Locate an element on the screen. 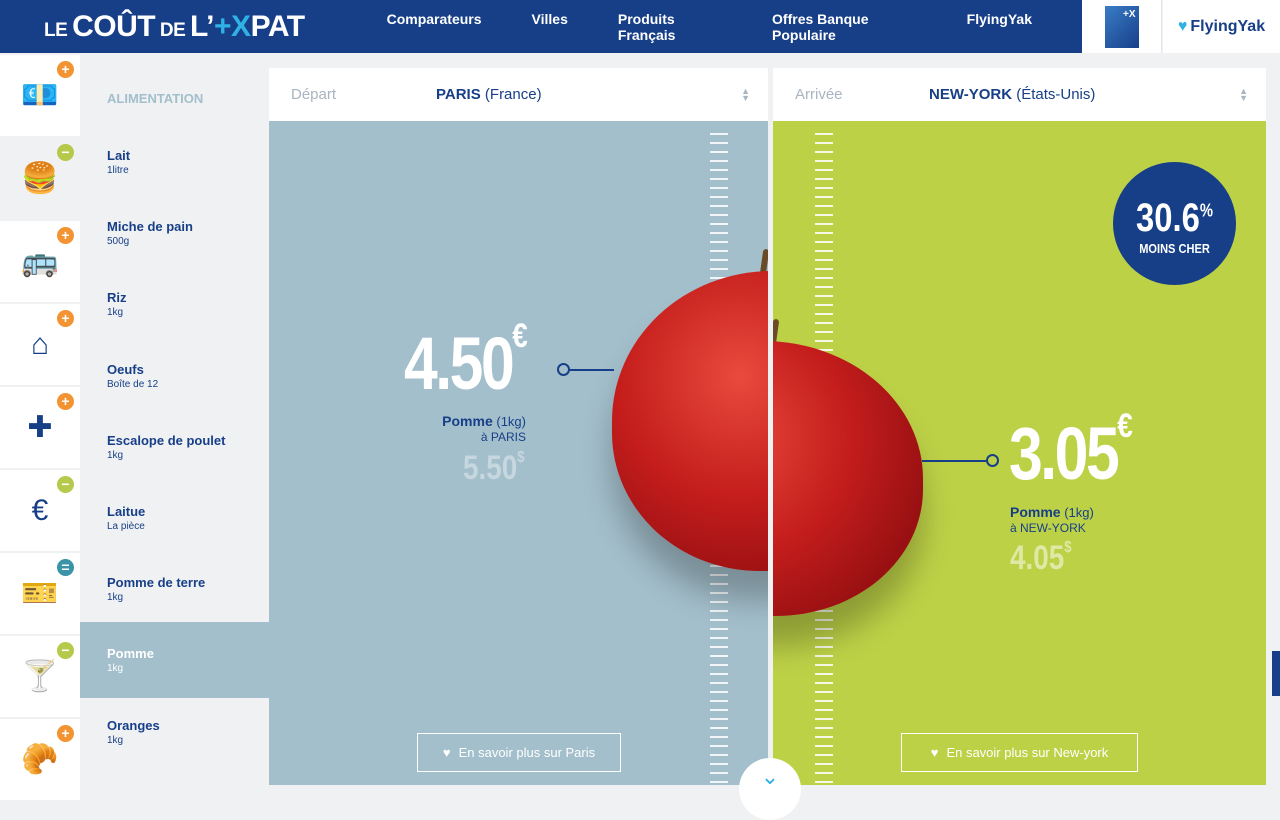 The width and height of the screenshot is (1280, 820). list-item: Pomme 1kg is located at coordinates (174, 660).